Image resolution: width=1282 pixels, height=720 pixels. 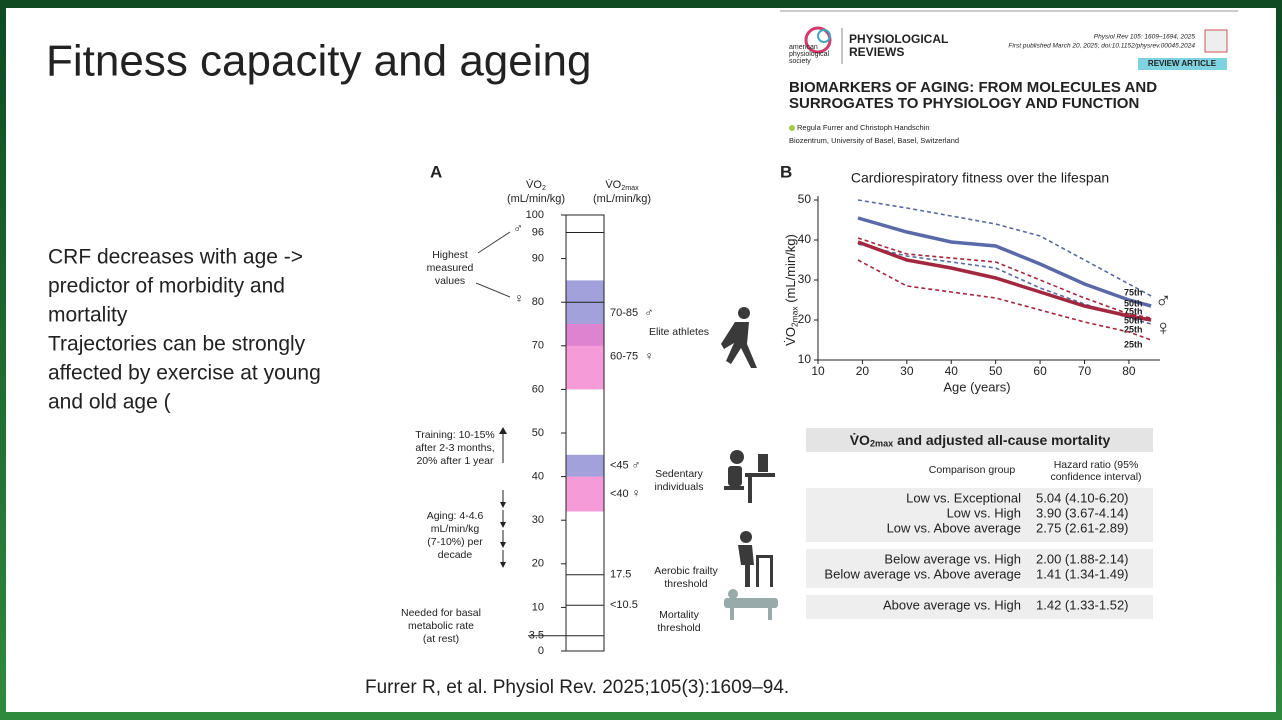 I want to click on table-title-main: V̇O, so click(x=860, y=440).